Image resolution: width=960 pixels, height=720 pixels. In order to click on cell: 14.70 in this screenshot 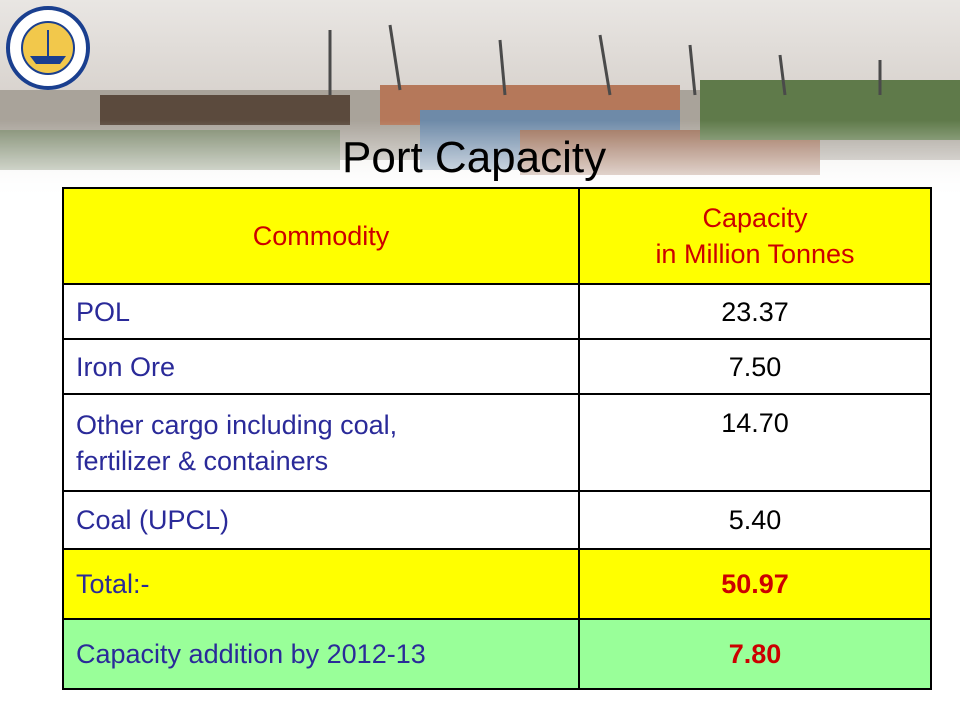, I will do `click(755, 442)`.